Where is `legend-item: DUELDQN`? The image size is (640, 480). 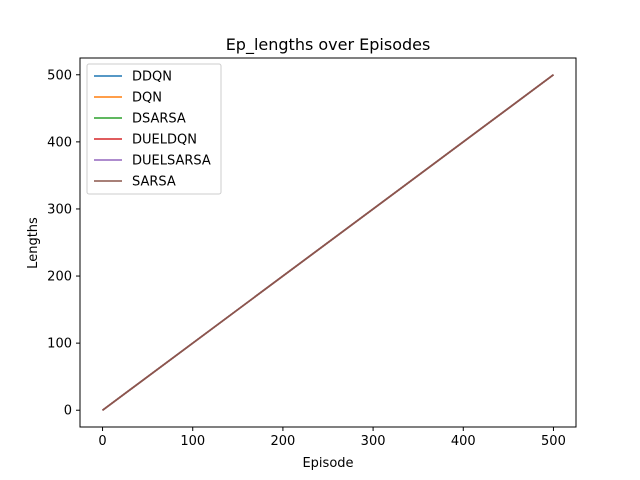 legend-item: DUELDQN is located at coordinates (145, 140).